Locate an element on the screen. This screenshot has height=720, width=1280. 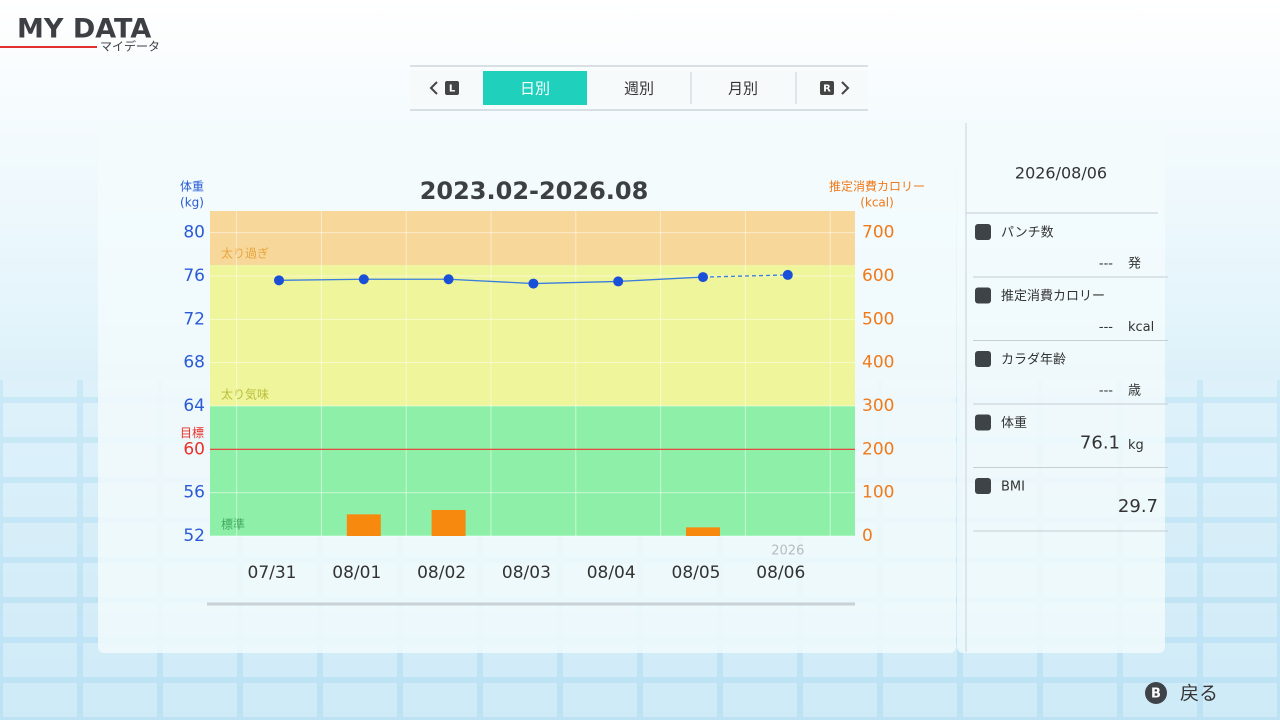
r-button is located at coordinates (827, 88).